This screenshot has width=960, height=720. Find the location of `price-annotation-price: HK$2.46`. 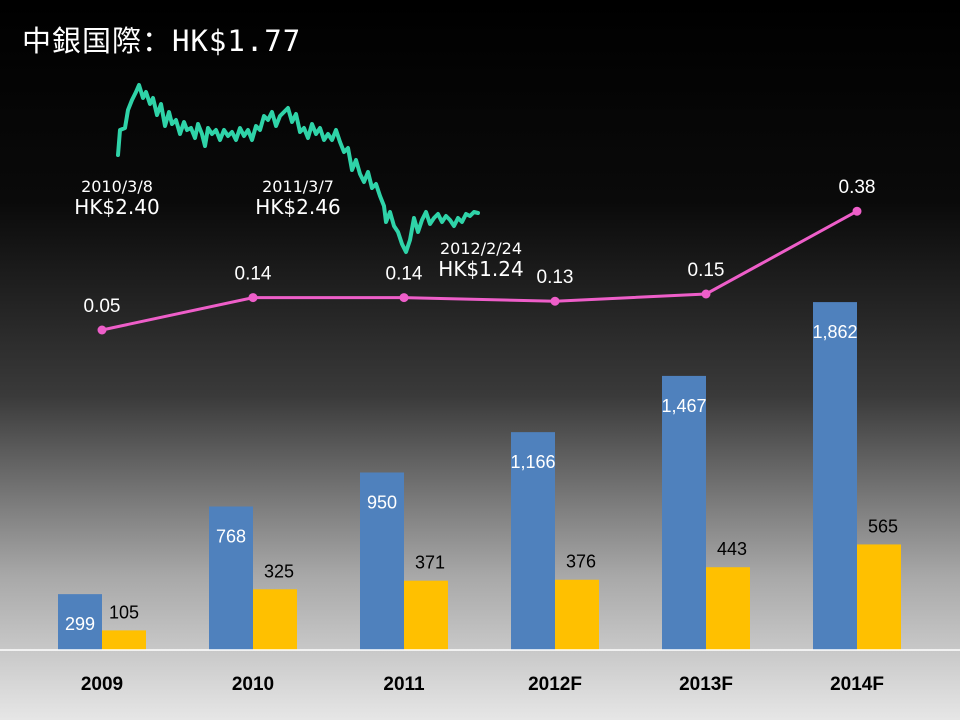

price-annotation-price: HK$2.46 is located at coordinates (298, 207).